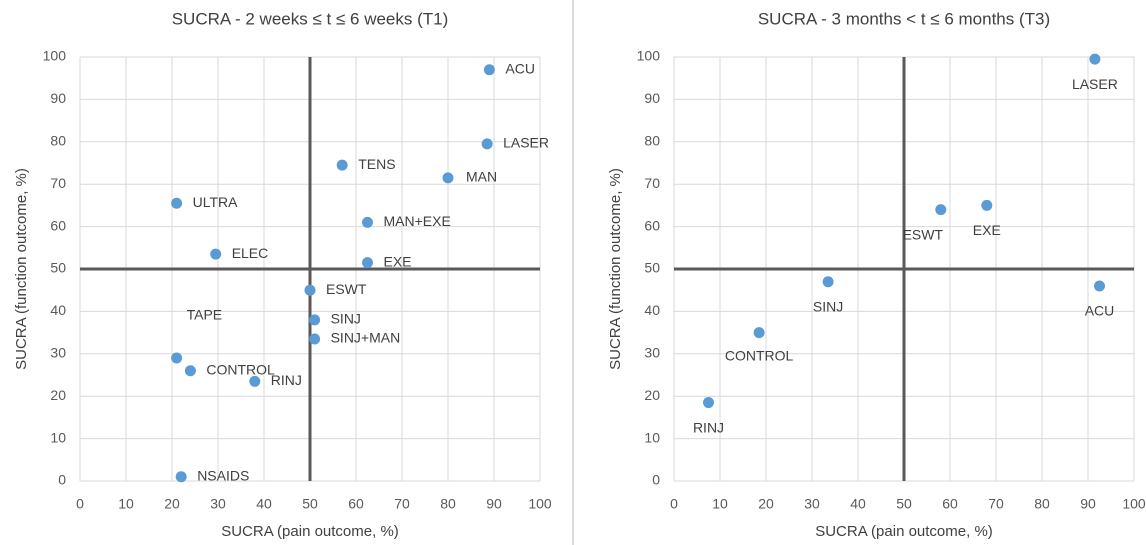 The width and height of the screenshot is (1146, 545). What do you see at coordinates (310, 18) in the screenshot?
I see `chart-title: SUCRA - 2 weeks ≤ t ≤ 6 weeks (T1)` at bounding box center [310, 18].